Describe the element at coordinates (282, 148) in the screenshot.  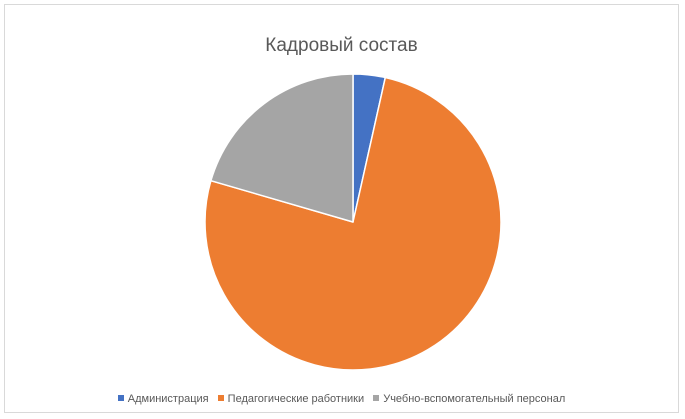
I see `pie-slice-support-staff` at that location.